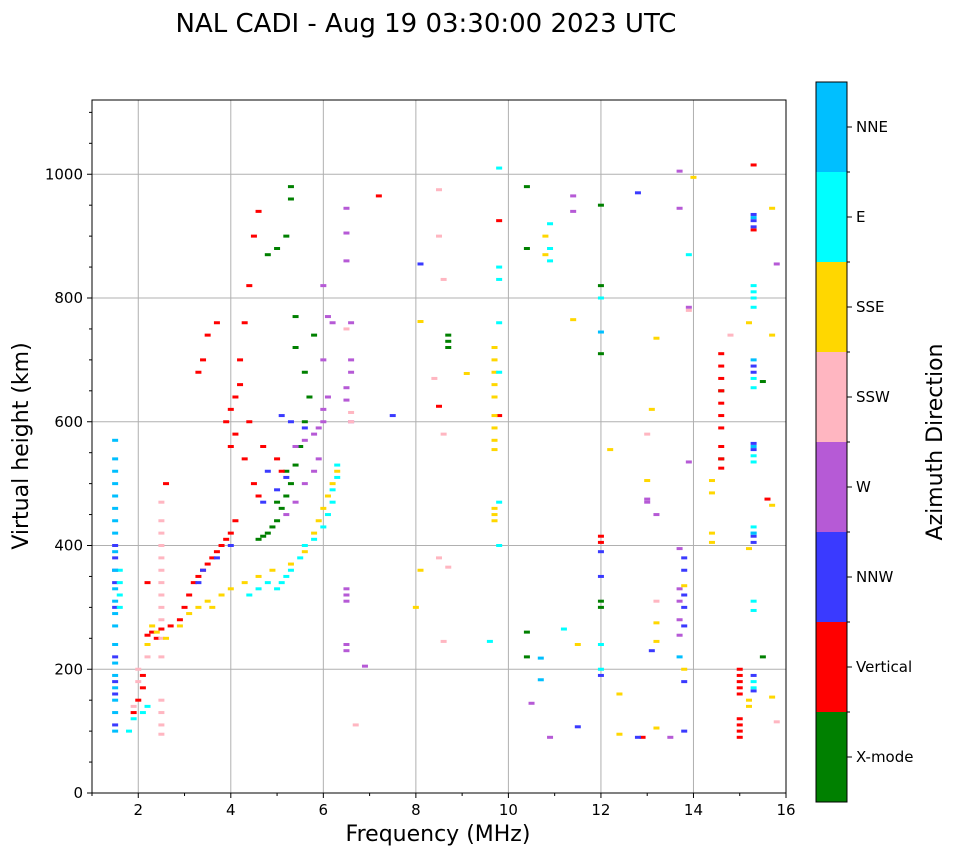 Image resolution: width=958 pixels, height=857 pixels. What do you see at coordinates (138, 810) in the screenshot?
I see `x-tick-label: 2` at bounding box center [138, 810].